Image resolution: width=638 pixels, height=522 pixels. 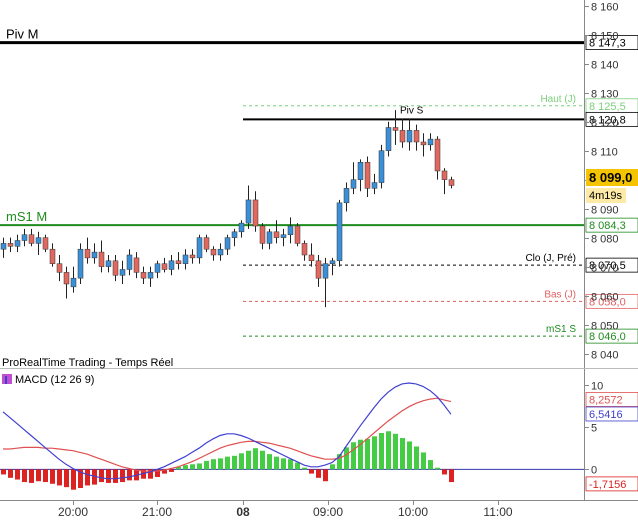 What do you see at coordinates (605, 240) in the screenshot?
I see `price-tick-label: 8 080` at bounding box center [605, 240].